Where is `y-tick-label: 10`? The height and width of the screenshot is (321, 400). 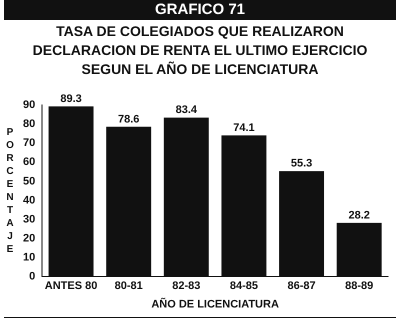 y-tick-label: 10 is located at coordinates (29, 258).